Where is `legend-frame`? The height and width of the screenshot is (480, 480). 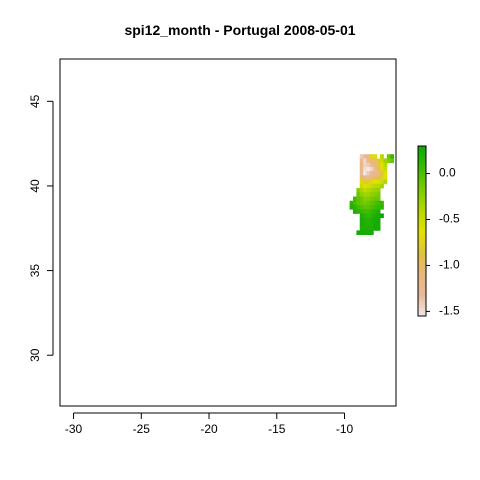
legend-frame is located at coordinates (422, 231).